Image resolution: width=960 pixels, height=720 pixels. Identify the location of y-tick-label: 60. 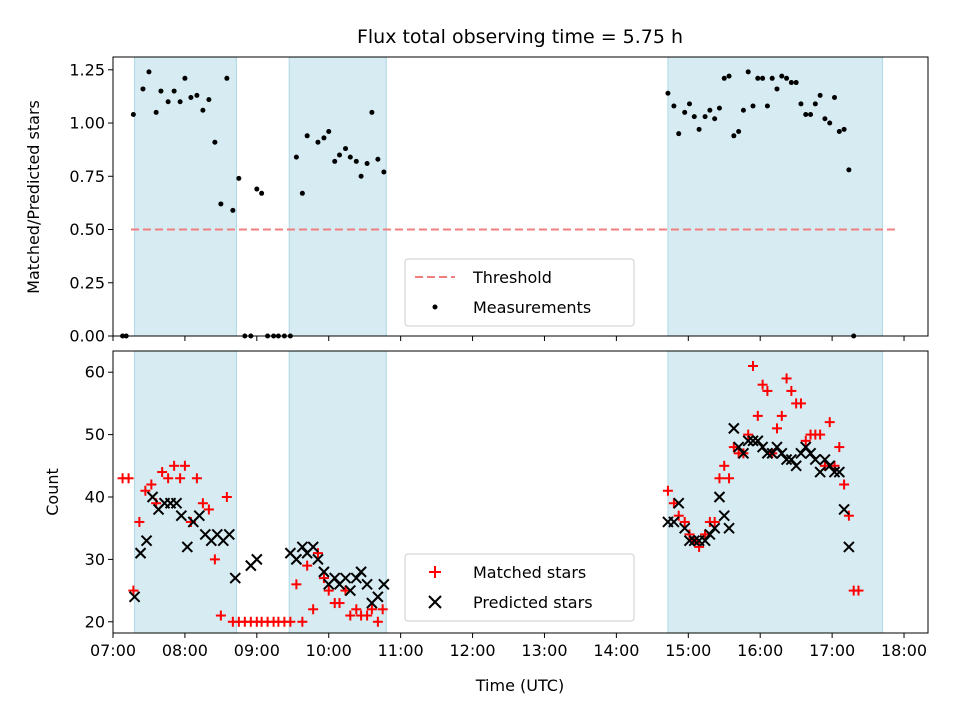
(95, 372).